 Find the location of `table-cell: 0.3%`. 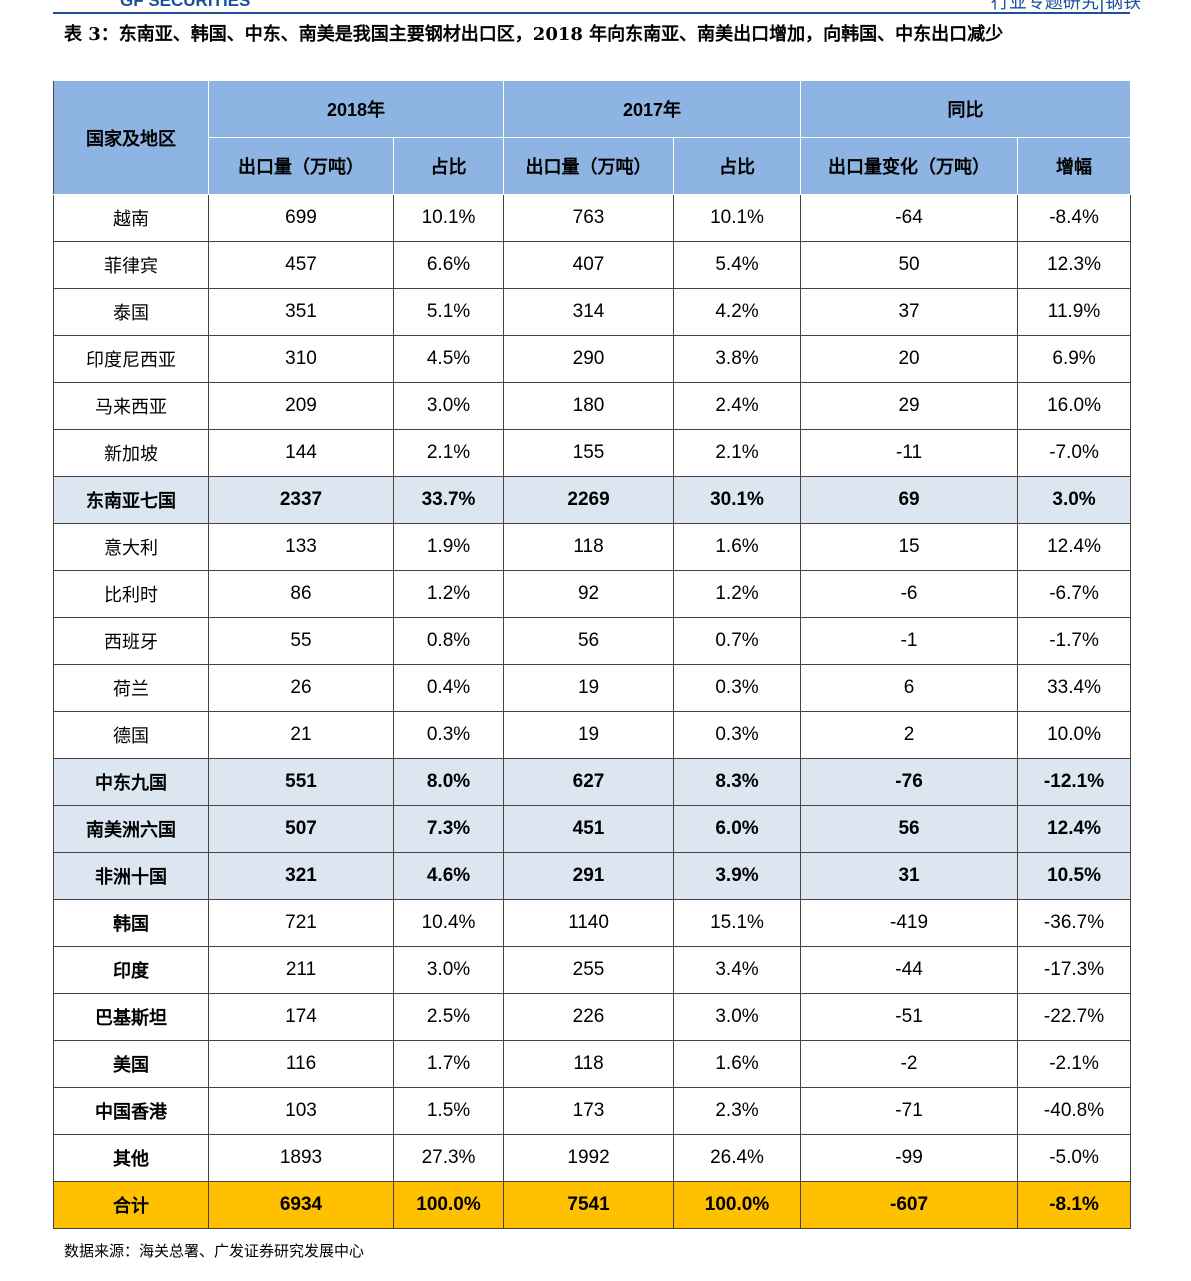

table-cell: 0.3% is located at coordinates (737, 735).